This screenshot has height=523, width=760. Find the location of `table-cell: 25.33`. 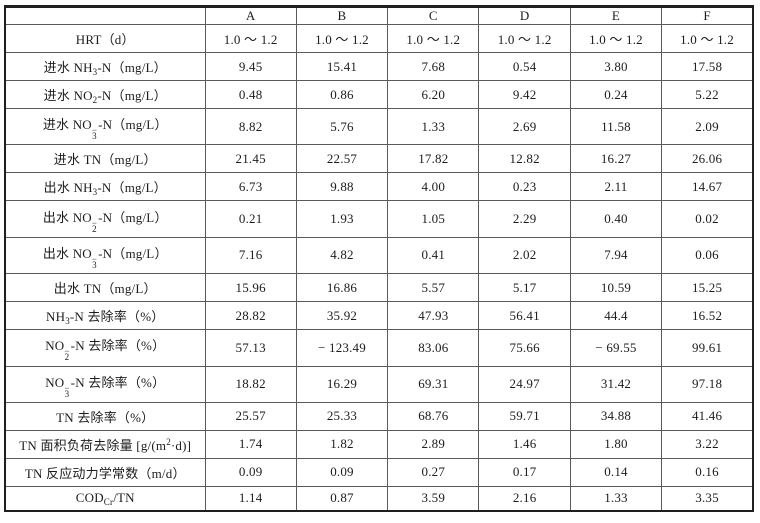

table-cell: 25.33 is located at coordinates (342, 416).